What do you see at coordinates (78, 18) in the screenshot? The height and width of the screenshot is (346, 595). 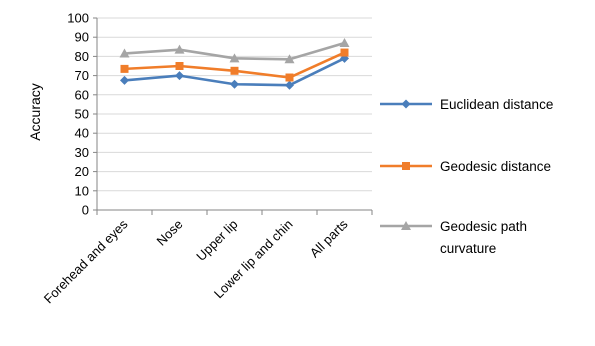 I see `y-tick-label: 100` at bounding box center [78, 18].